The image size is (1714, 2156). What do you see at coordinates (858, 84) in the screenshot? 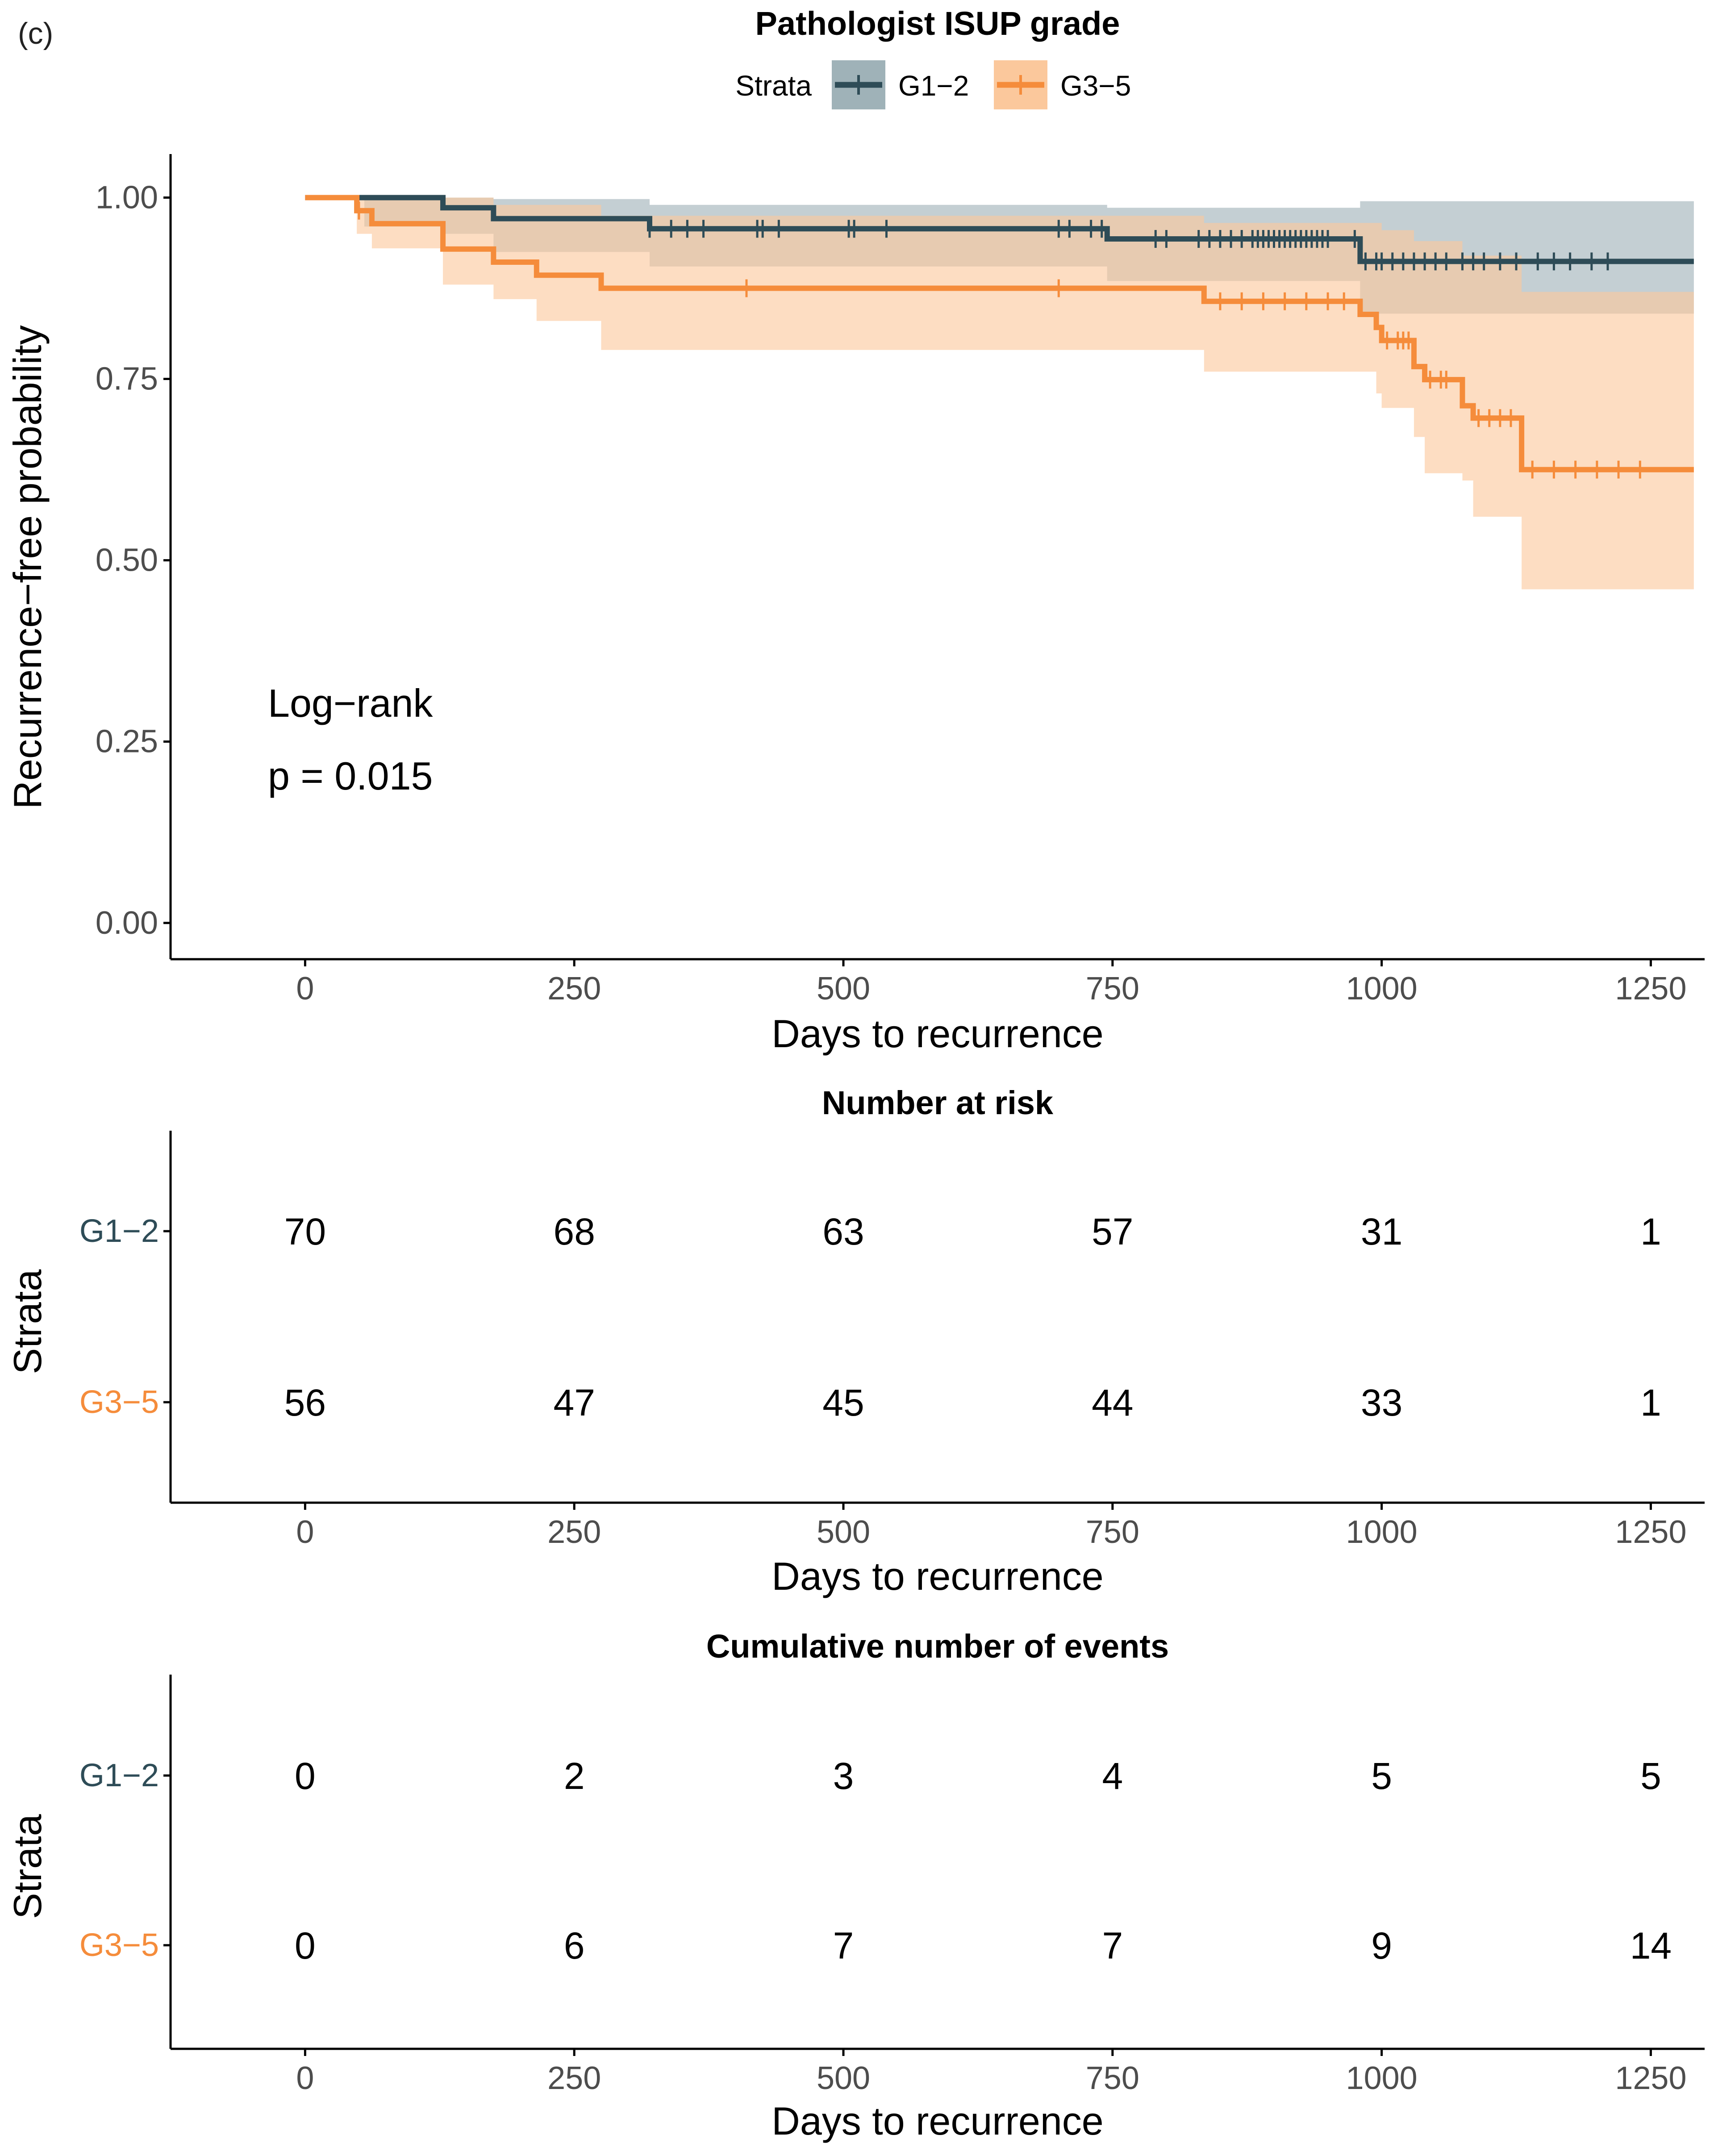
I see `legend-key-g12` at bounding box center [858, 84].